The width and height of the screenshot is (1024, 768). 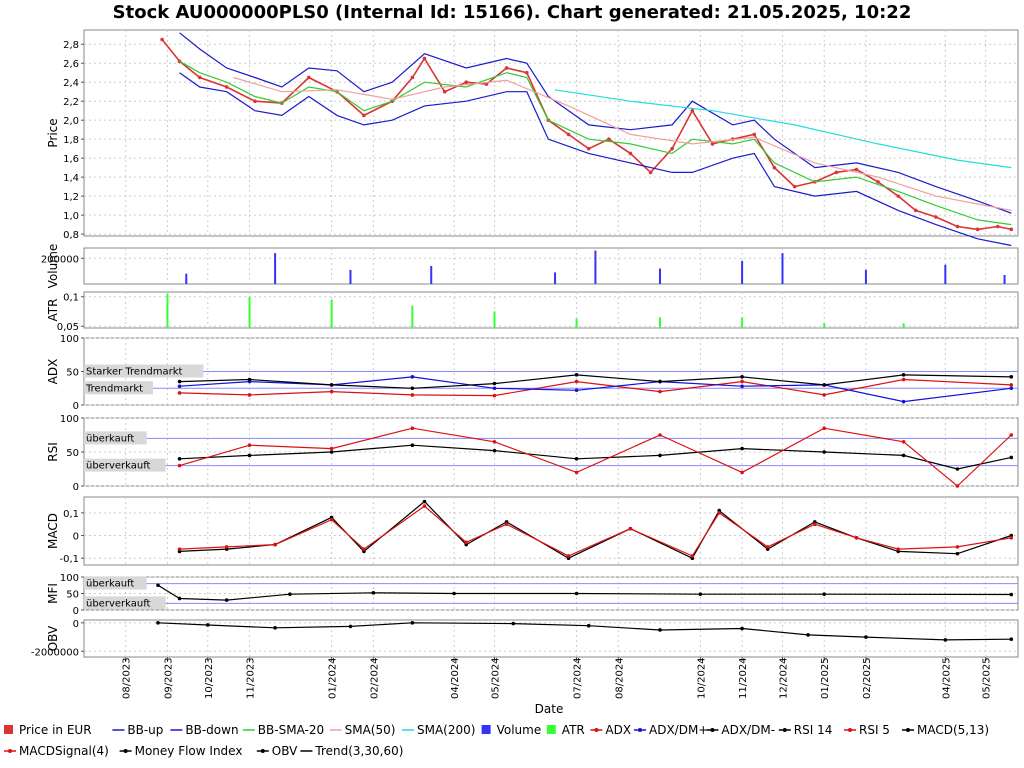 I want to click on macd-5-13-point, so click(x=424, y=501).